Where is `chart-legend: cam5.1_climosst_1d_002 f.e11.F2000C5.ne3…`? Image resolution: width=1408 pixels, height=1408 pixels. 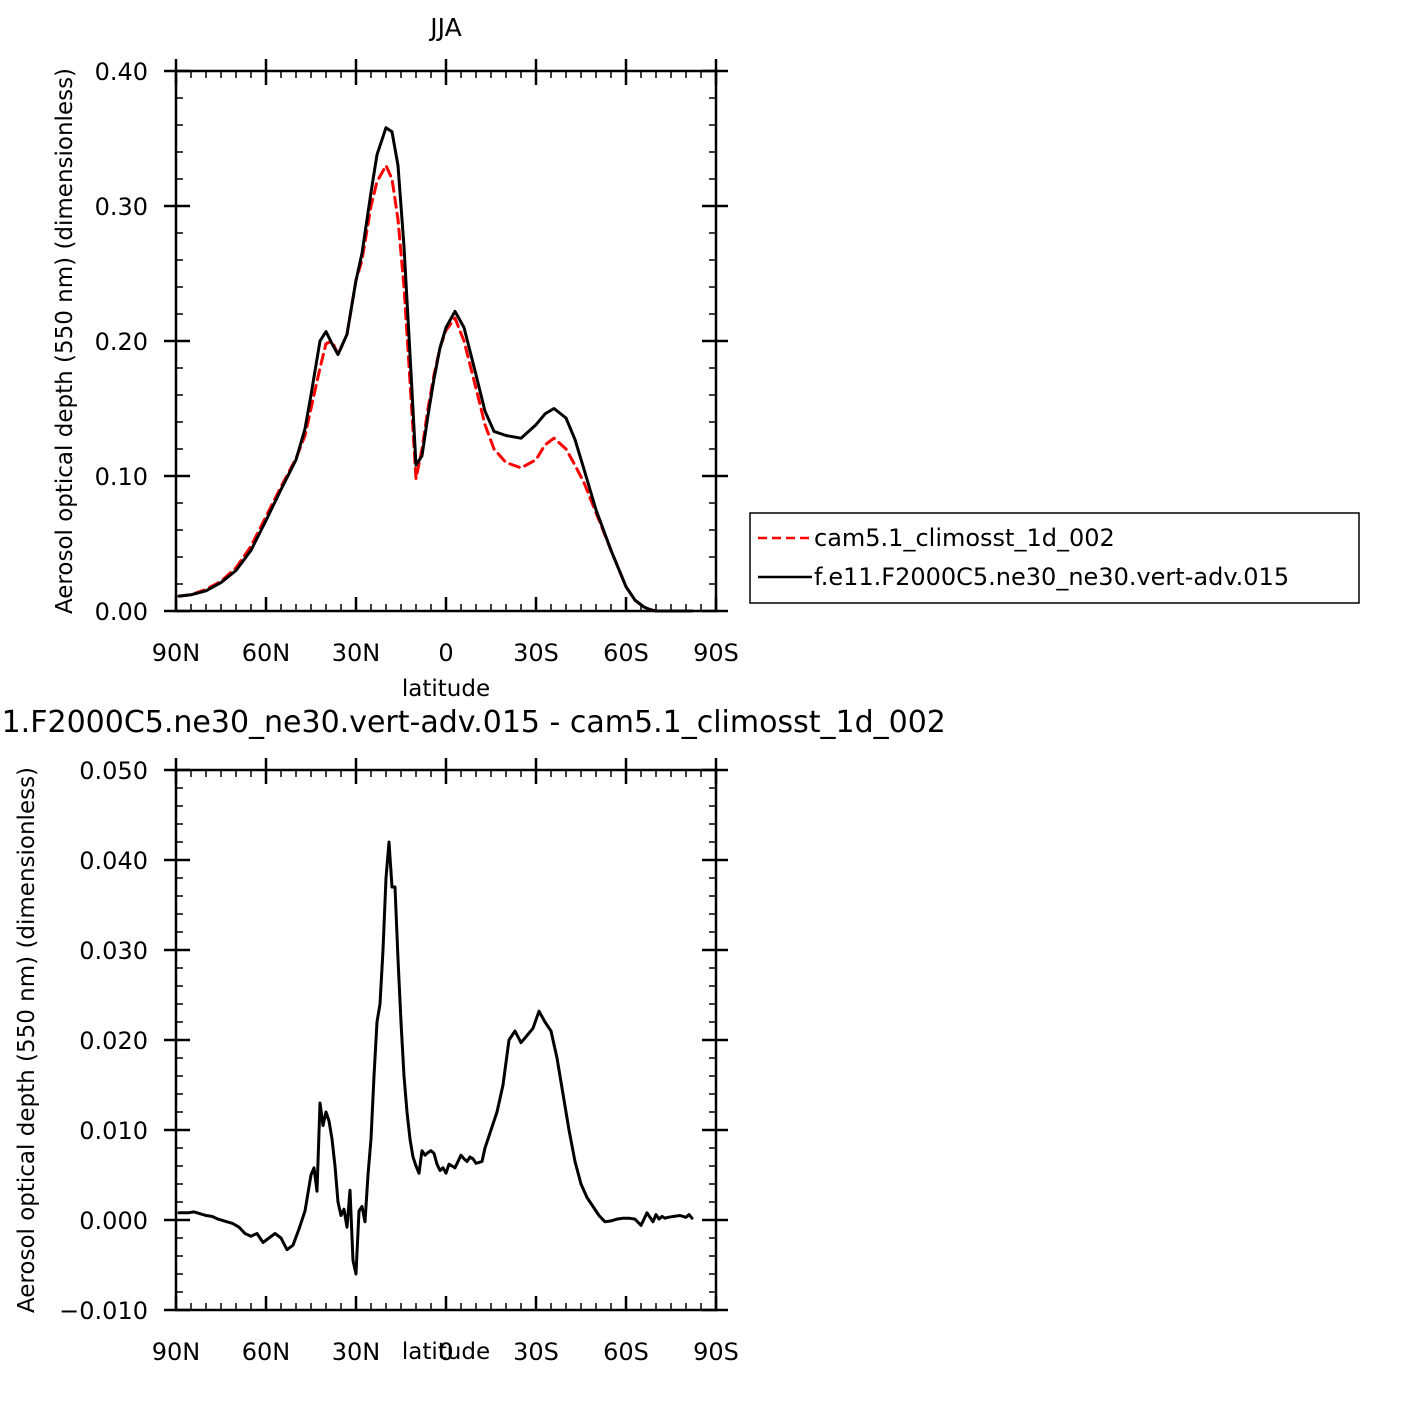 chart-legend: cam5.1_climosst_1d_002 f.e11.F2000C5.ne3… is located at coordinates (1054, 558).